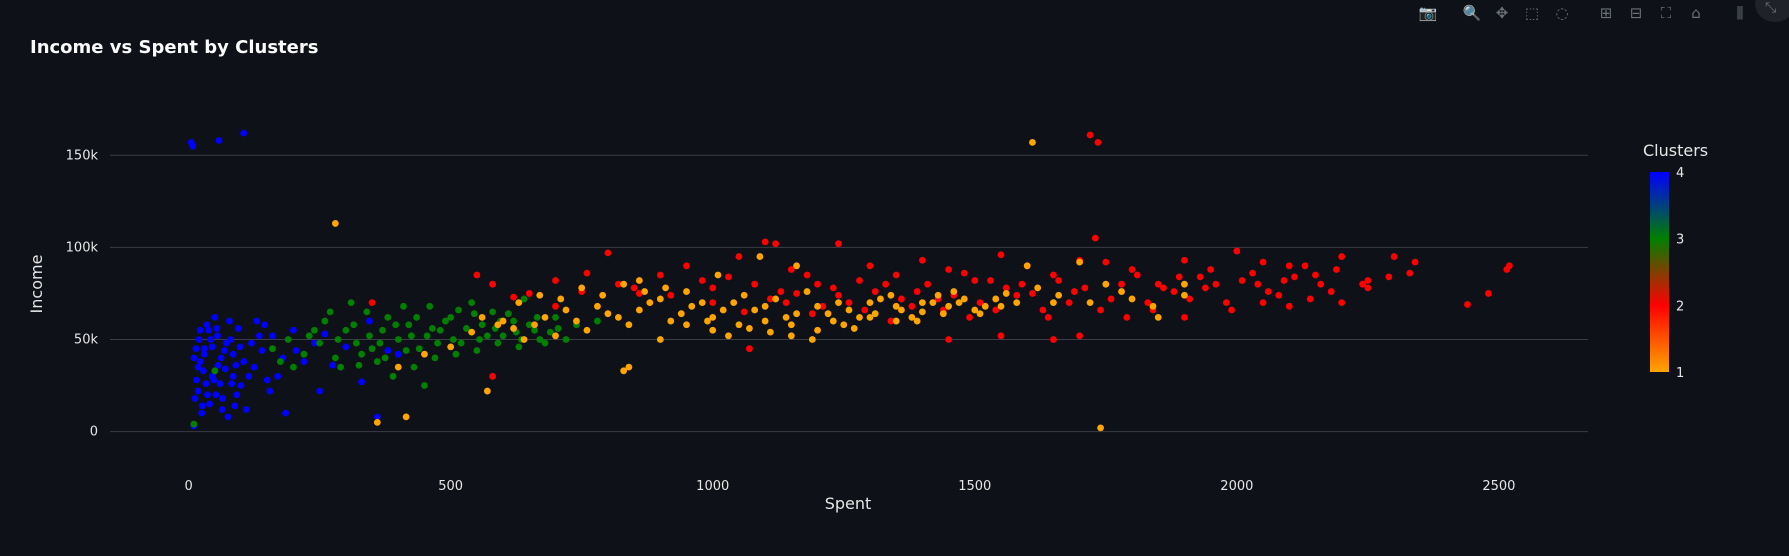 This screenshot has width=1789, height=556. I want to click on fullscreen-icon: ⤡, so click(1772, 11).